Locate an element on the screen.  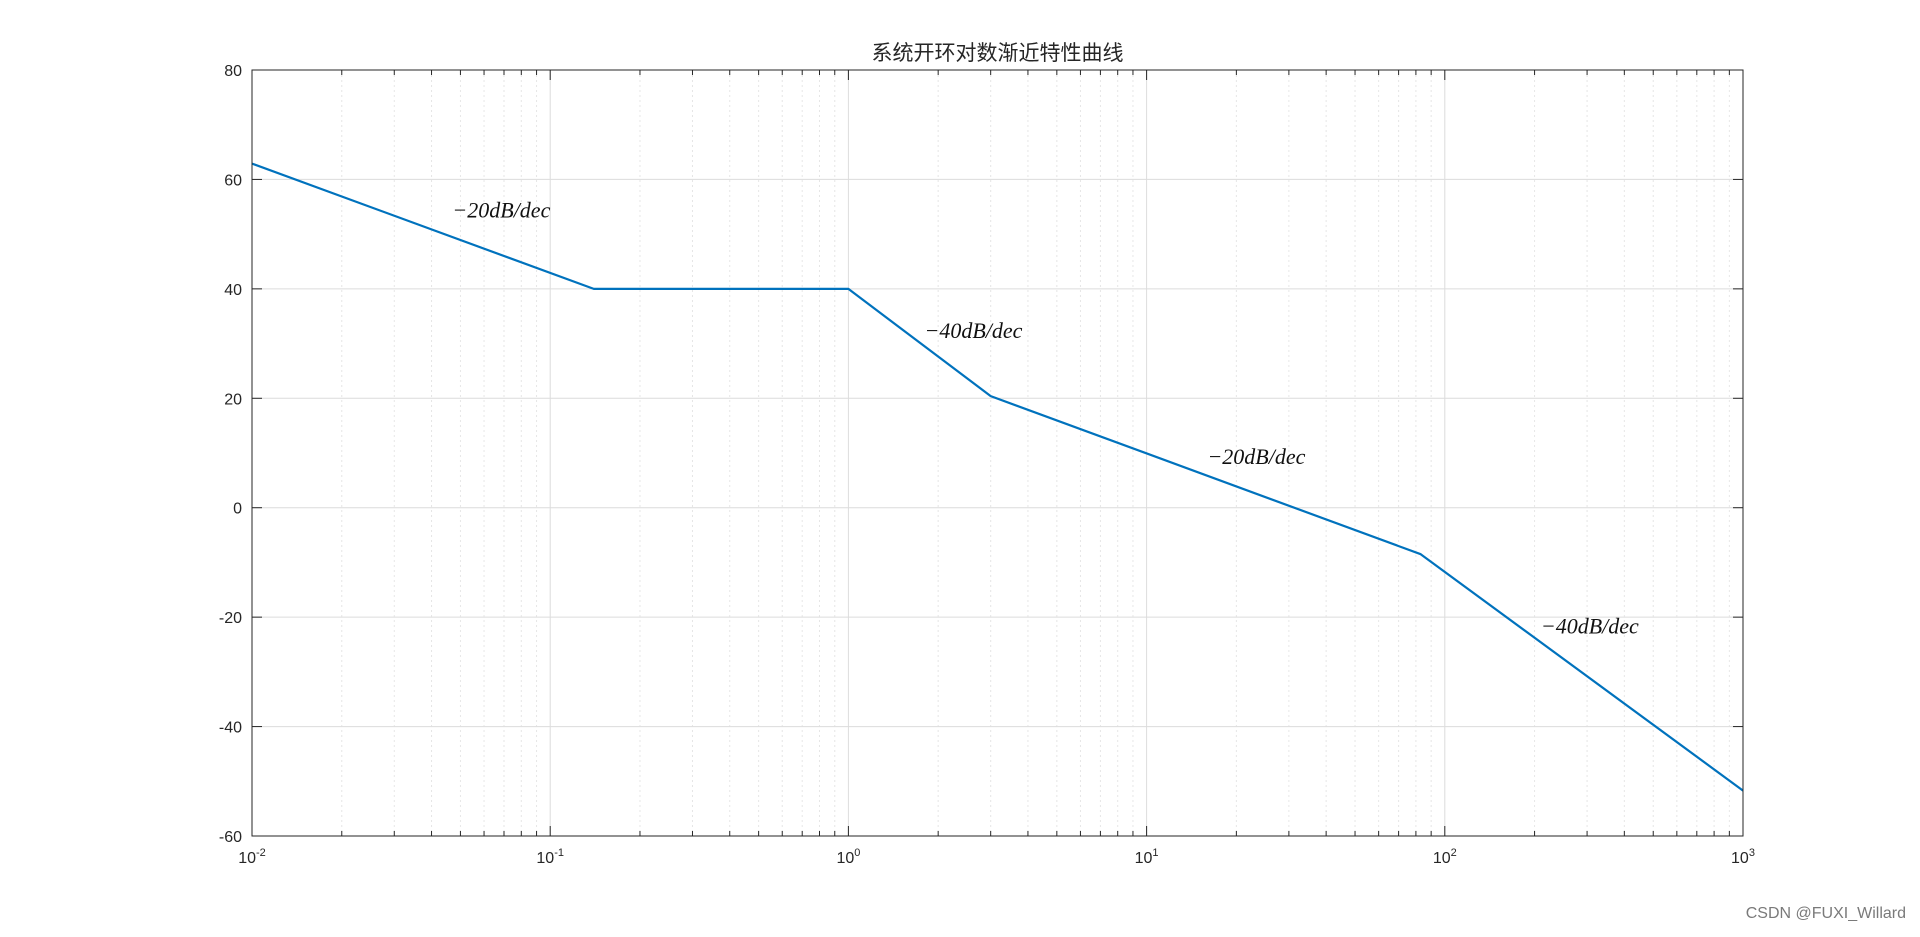
watermark: CSDN @FUXI_Willard is located at coordinates (1825, 913).